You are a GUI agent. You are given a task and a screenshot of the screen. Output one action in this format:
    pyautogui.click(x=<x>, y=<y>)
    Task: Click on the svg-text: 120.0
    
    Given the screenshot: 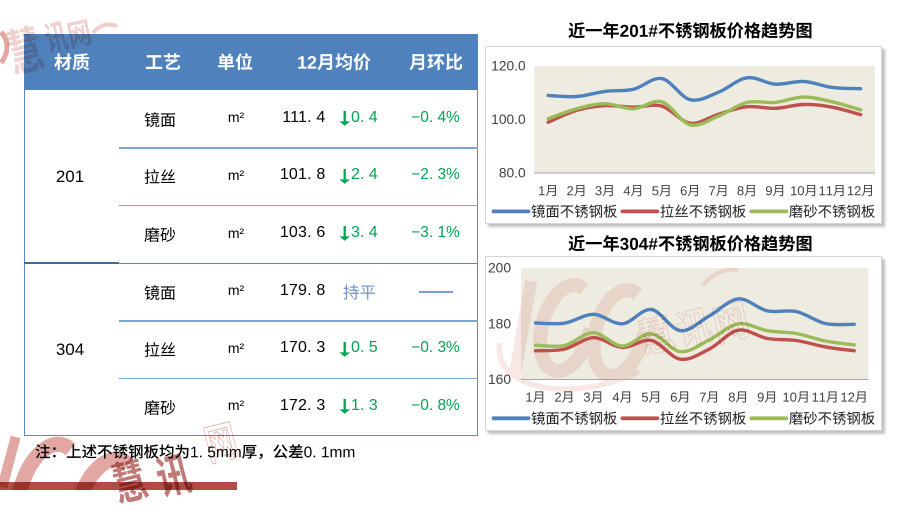 What is the action you would take?
    pyautogui.click(x=508, y=66)
    